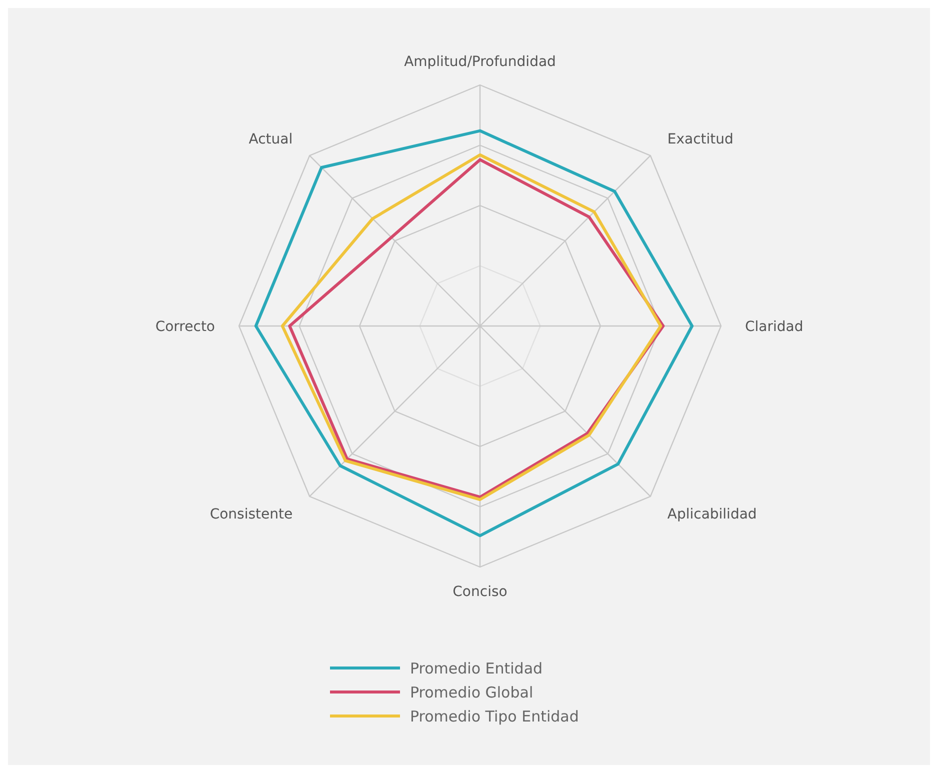 The image size is (938, 773). Describe the element at coordinates (270, 140) in the screenshot. I see `spoke-label: Actual` at that location.